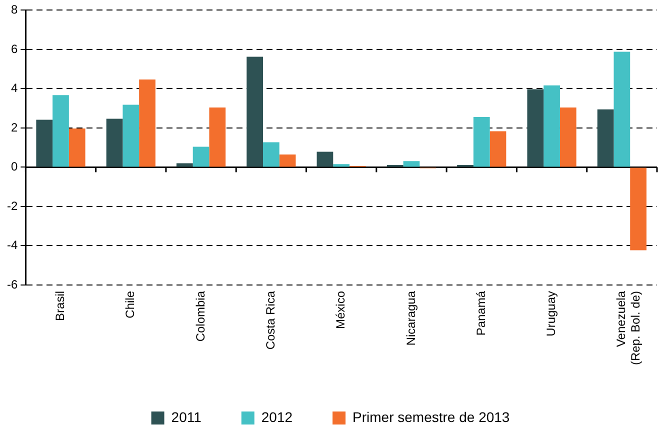 This screenshot has width=665, height=439. Describe the element at coordinates (14, 88) in the screenshot. I see `y-tick-label: 4` at that location.